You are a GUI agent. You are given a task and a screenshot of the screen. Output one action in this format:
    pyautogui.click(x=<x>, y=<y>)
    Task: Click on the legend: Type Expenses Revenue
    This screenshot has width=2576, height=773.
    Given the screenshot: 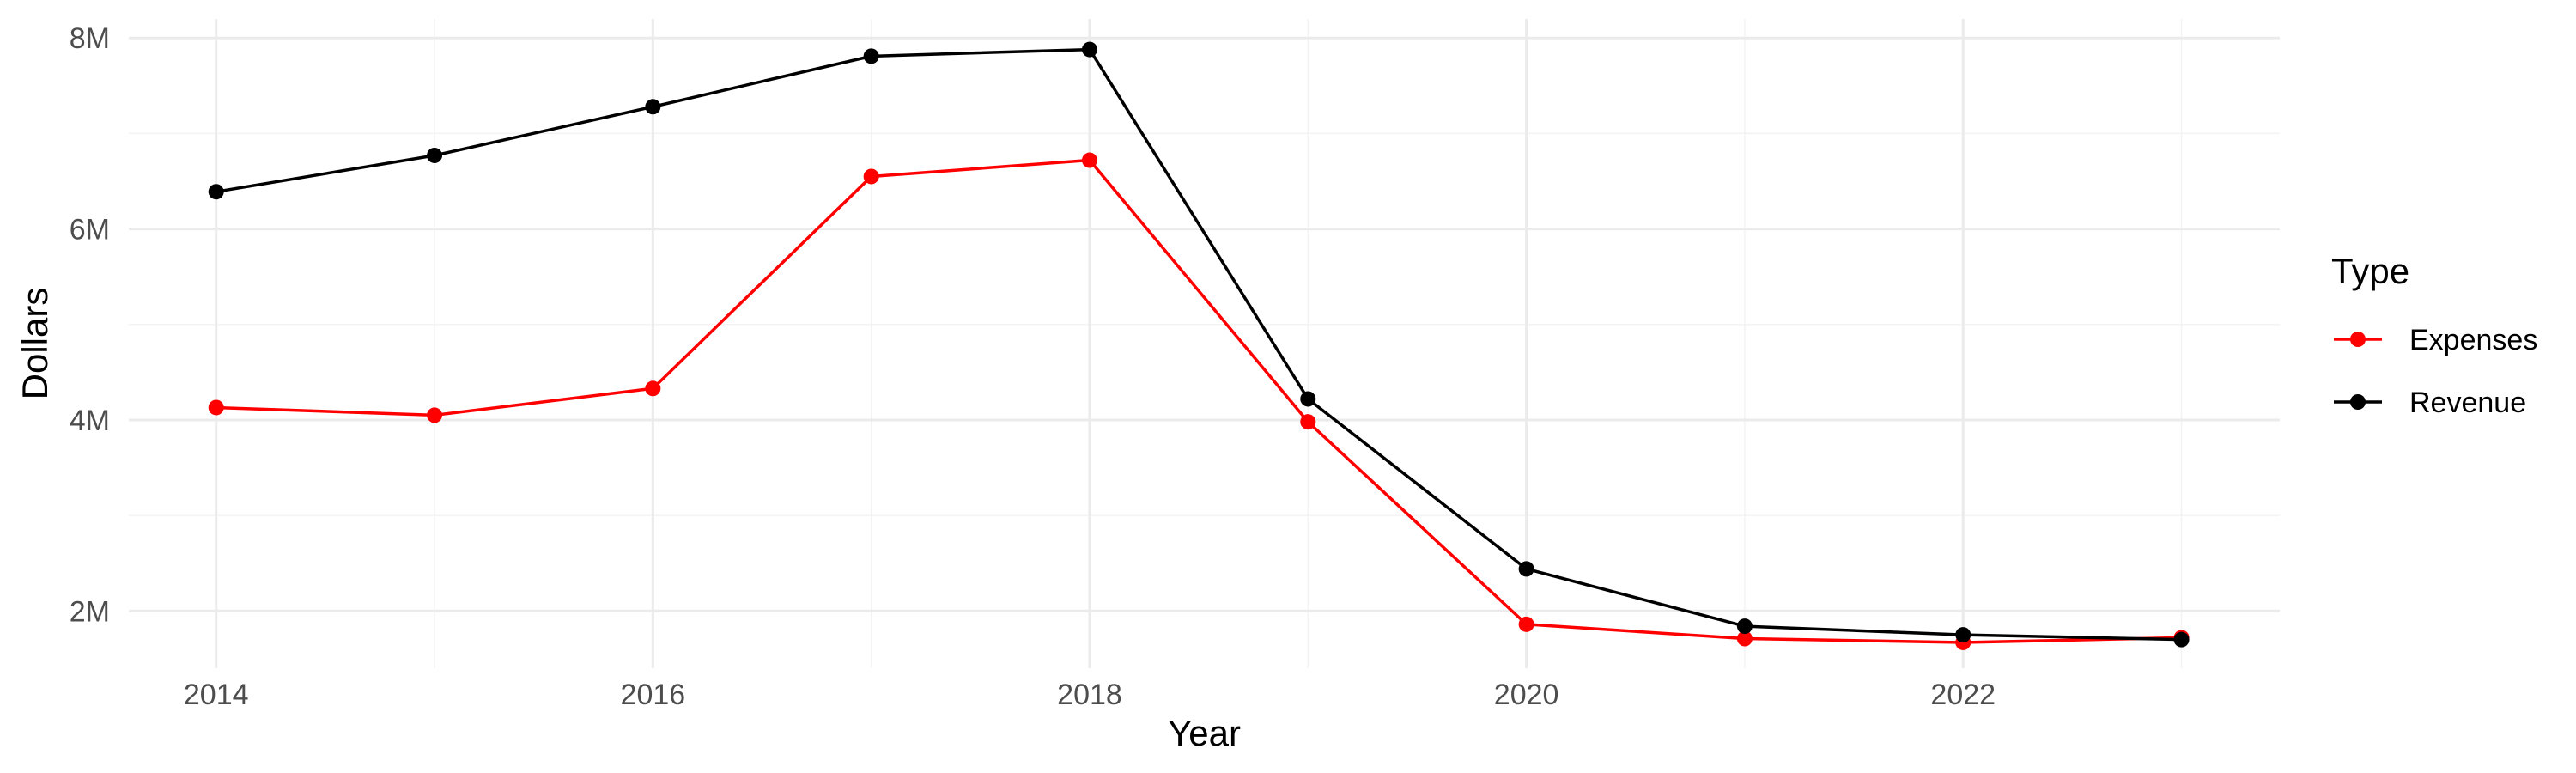 What is the action you would take?
    pyautogui.click(x=2434, y=335)
    